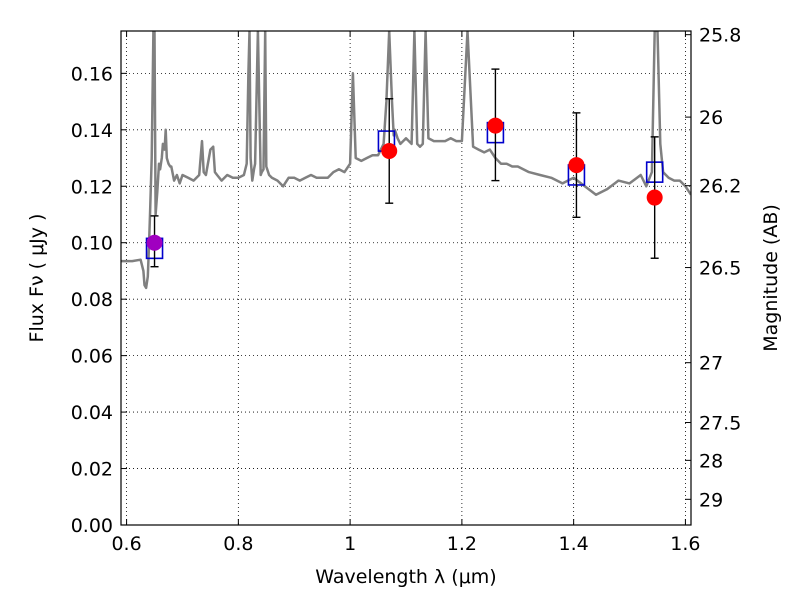 This screenshot has height=605, width=800. What do you see at coordinates (92, 74) in the screenshot?
I see `y-tick-label: 0.16` at bounding box center [92, 74].